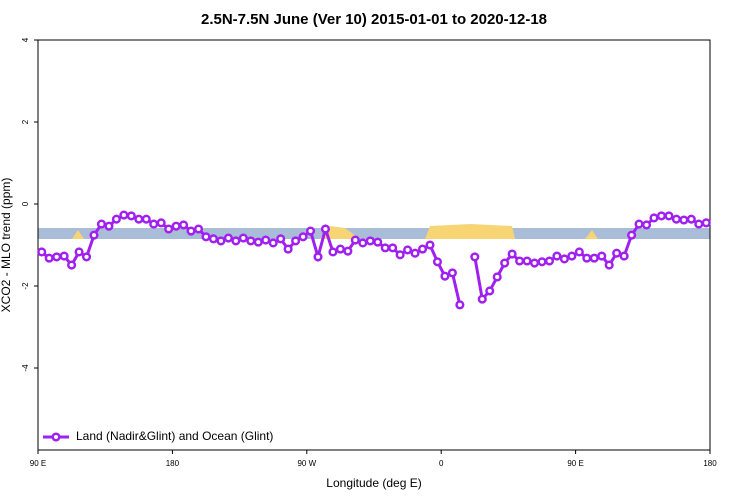 The width and height of the screenshot is (750, 500). What do you see at coordinates (25, 286) in the screenshot?
I see `y-tick-label: -2` at bounding box center [25, 286].